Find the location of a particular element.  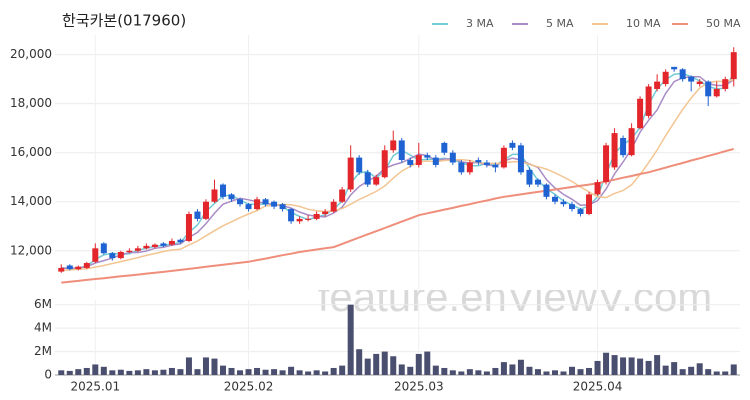

x-tick-label: 2025.01 is located at coordinates (95, 387).